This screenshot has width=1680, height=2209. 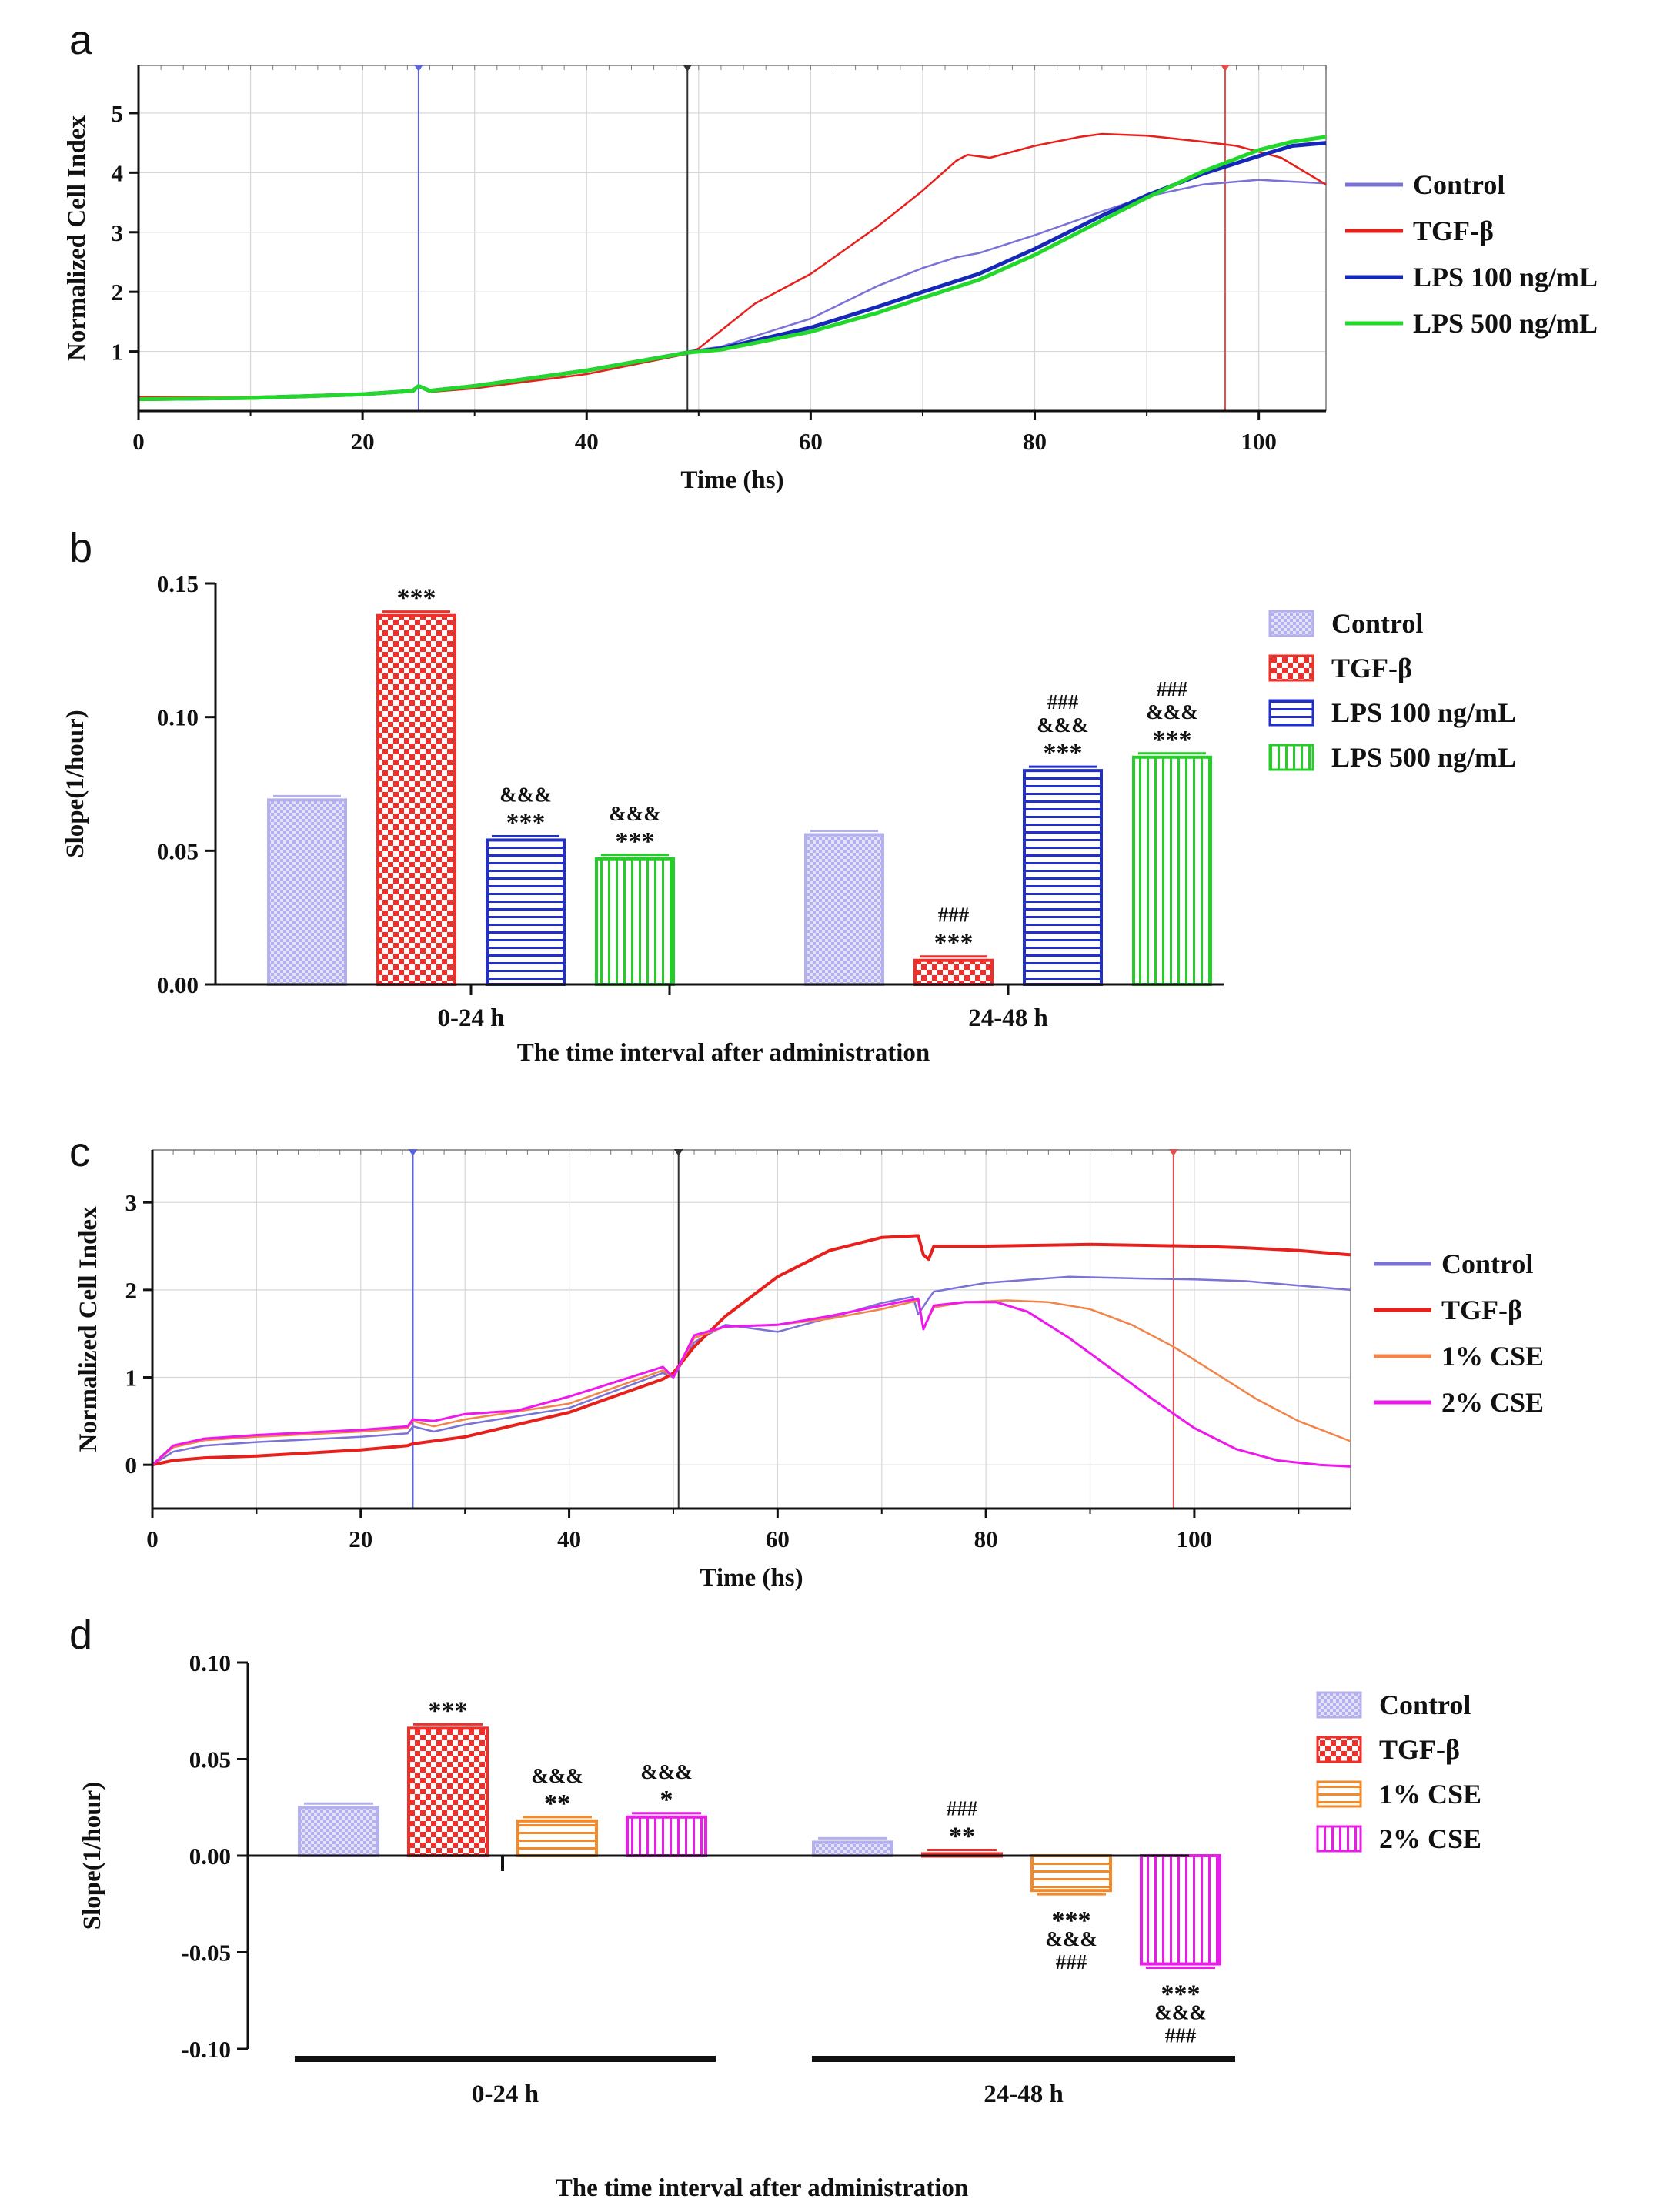 What do you see at coordinates (506, 2094) in the screenshot?
I see `x-category-label: 0-24 h` at bounding box center [506, 2094].